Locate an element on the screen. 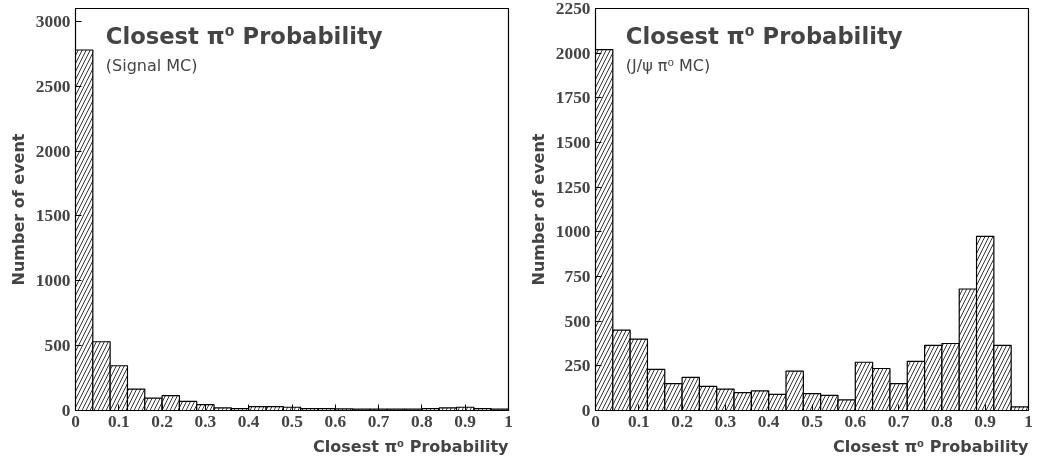 The image size is (1060, 470). y-tick-label: 1750 is located at coordinates (573, 98).